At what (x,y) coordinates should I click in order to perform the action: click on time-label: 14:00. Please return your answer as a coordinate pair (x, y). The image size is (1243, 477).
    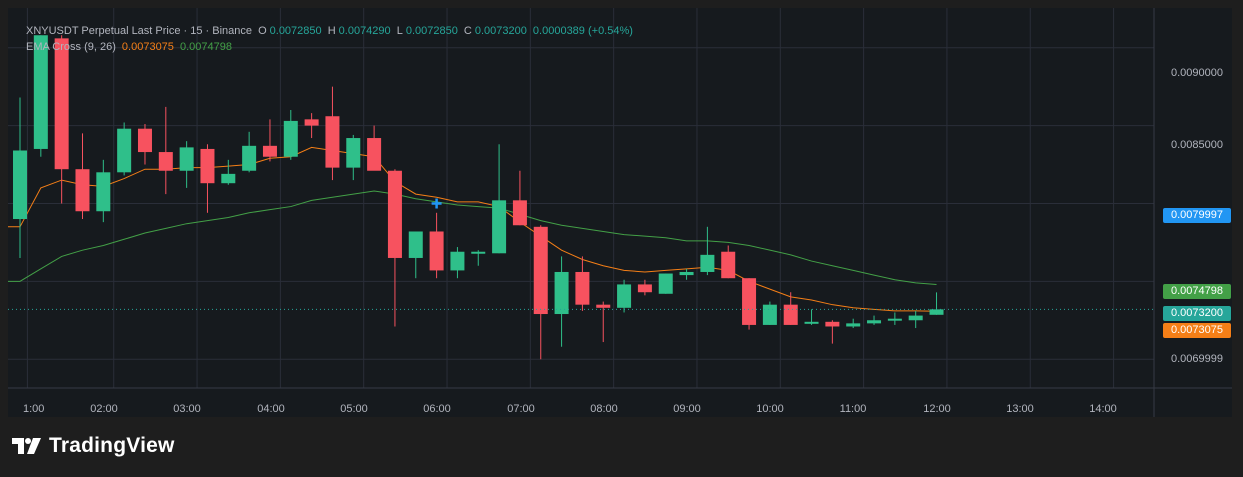
    Looking at the image, I should click on (1103, 409).